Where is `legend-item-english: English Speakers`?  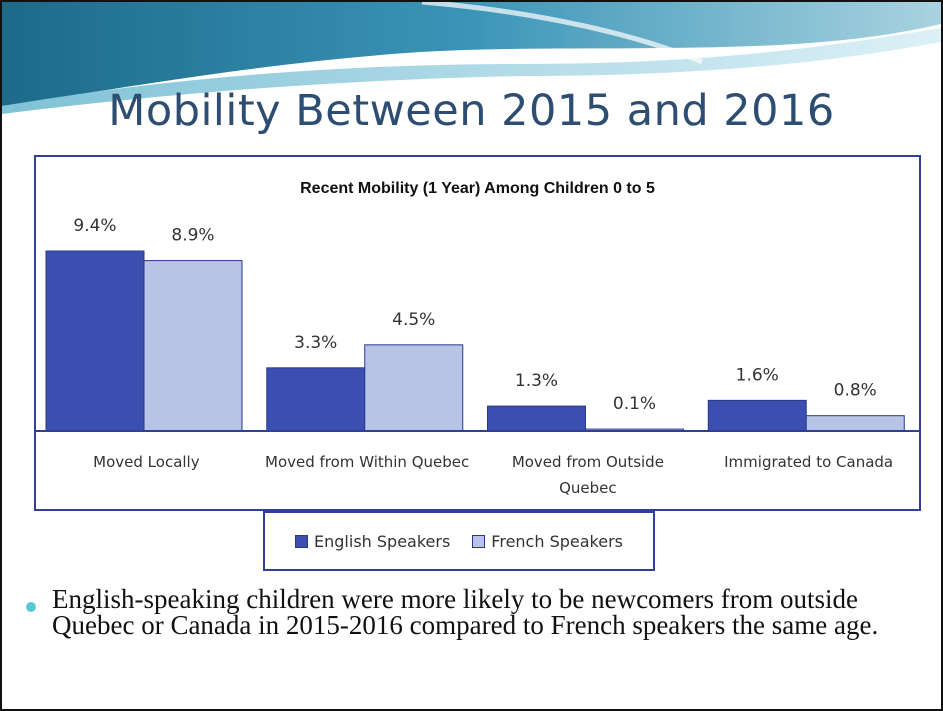
legend-item-english: English Speakers is located at coordinates (372, 541).